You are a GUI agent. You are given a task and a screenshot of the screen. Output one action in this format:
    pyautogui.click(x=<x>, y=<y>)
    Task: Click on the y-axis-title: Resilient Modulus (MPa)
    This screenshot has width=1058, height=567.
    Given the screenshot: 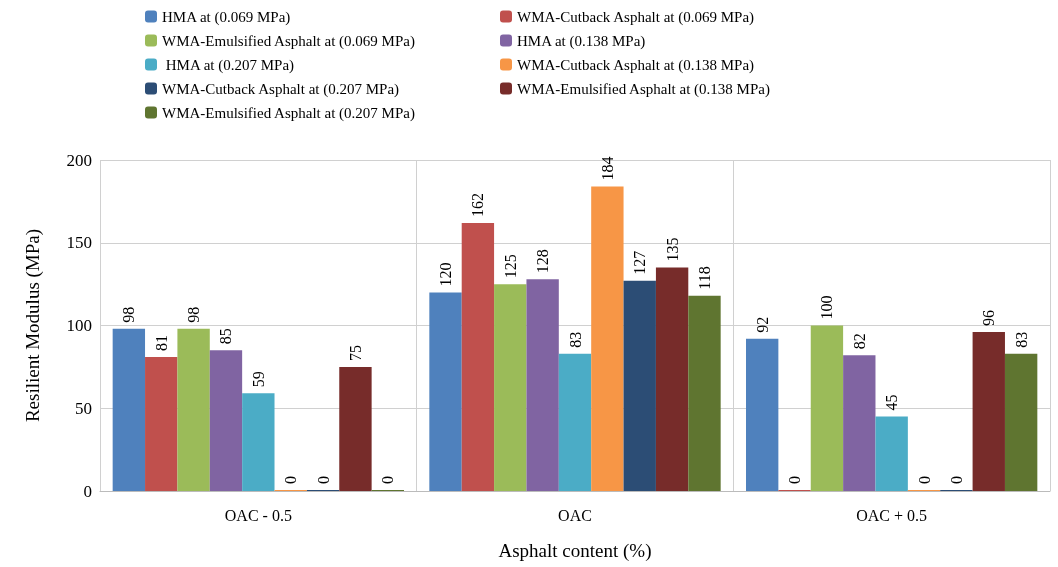 What is the action you would take?
    pyautogui.click(x=33, y=325)
    